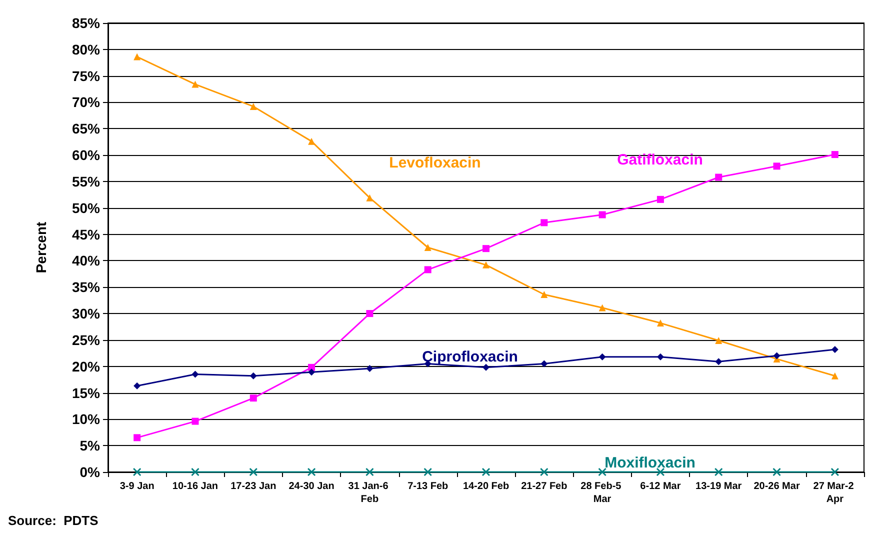 The width and height of the screenshot is (894, 535). I want to click on y-tick-label: 0%, so click(90, 472).